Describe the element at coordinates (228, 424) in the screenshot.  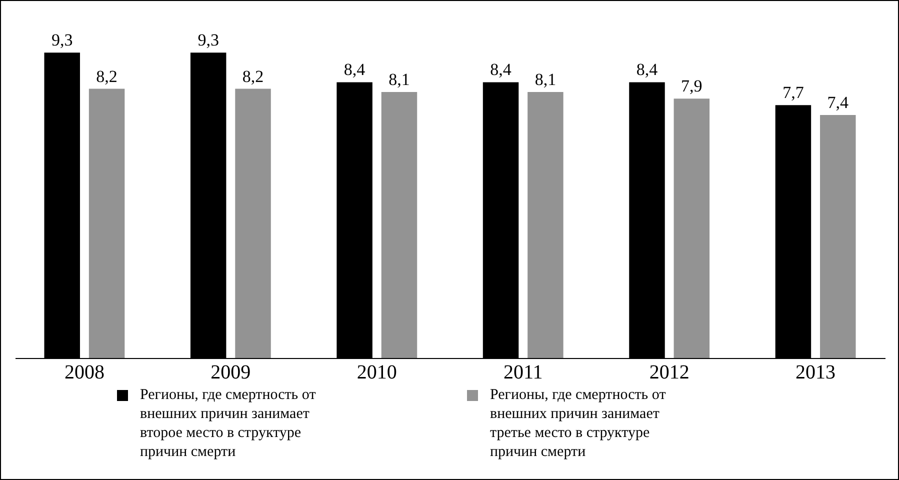
I see `legend-label: Регионы, где смертность от внешних причин занимает второе место в структуре причин смерти` at that location.